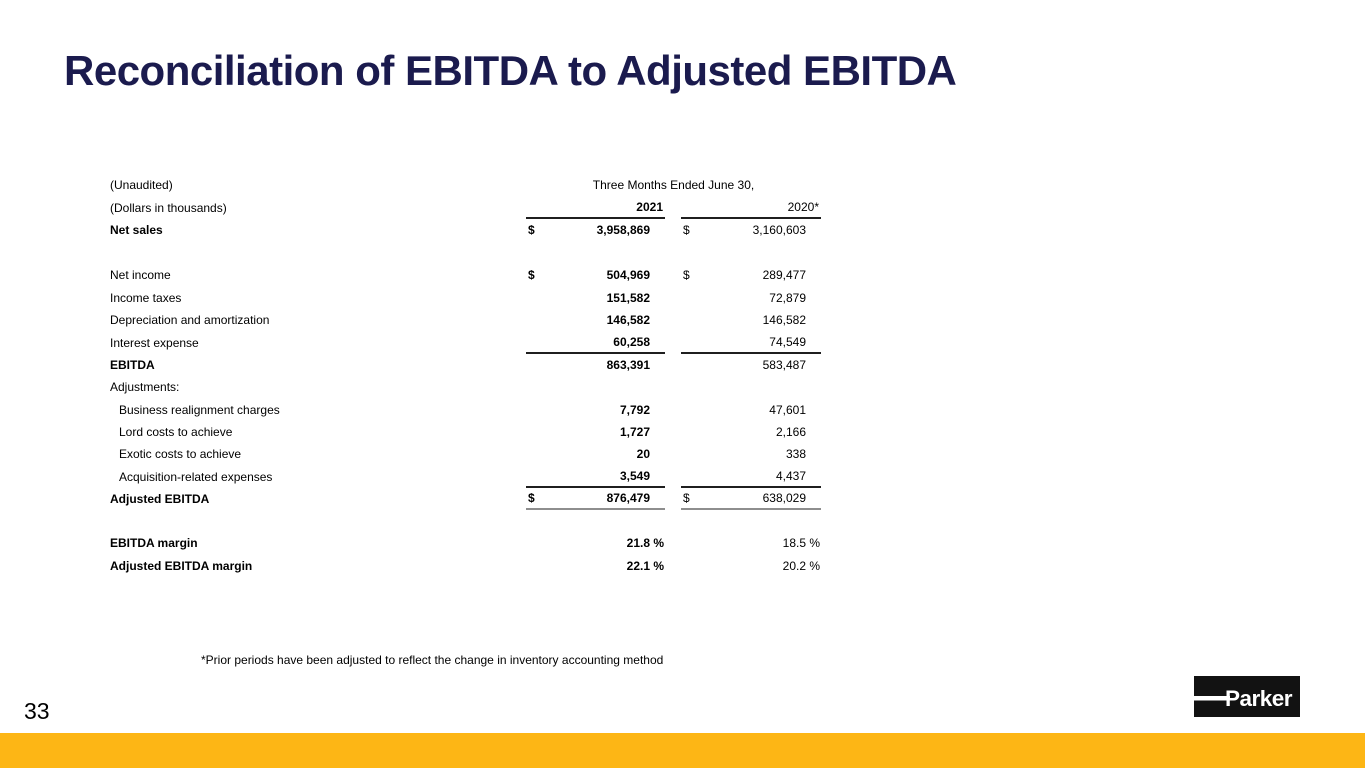 The image size is (1365, 768). What do you see at coordinates (751, 387) in the screenshot?
I see `value-group-2020` at bounding box center [751, 387].